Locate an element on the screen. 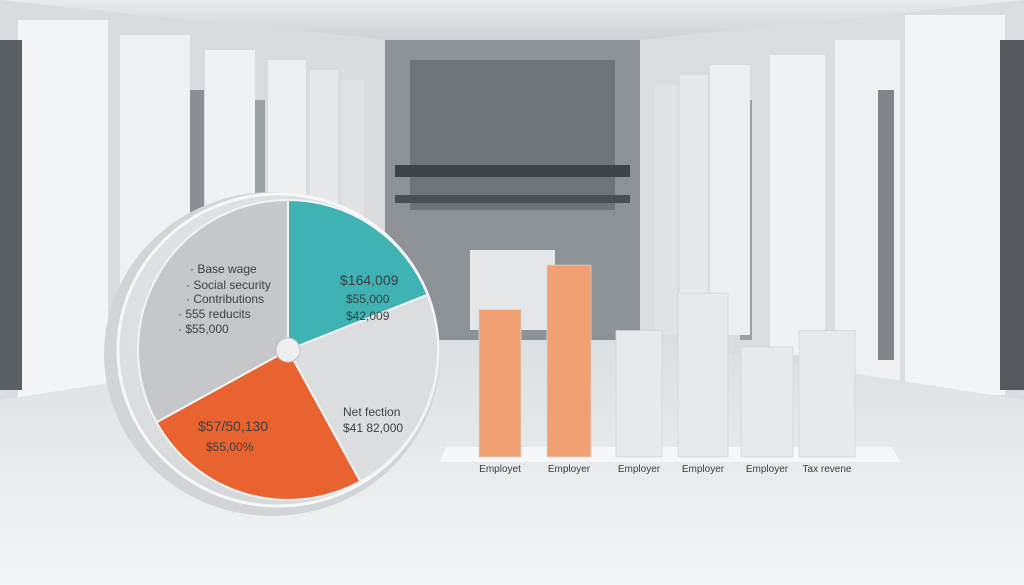 The height and width of the screenshot is (585, 1024). pie-center-hub is located at coordinates (288, 350).